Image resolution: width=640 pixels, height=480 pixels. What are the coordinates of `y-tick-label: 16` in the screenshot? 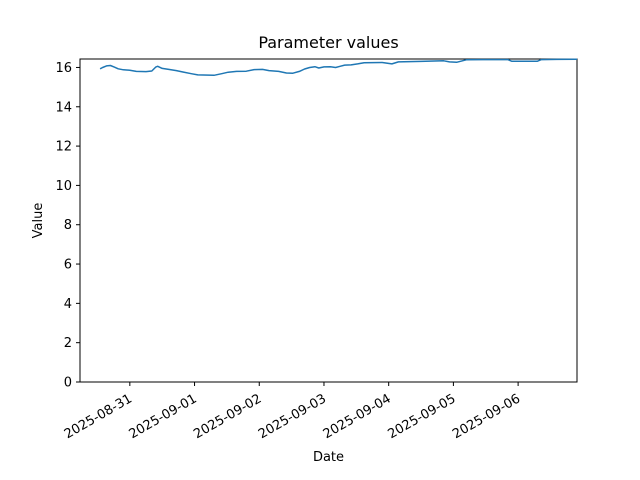 It's located at (63, 68).